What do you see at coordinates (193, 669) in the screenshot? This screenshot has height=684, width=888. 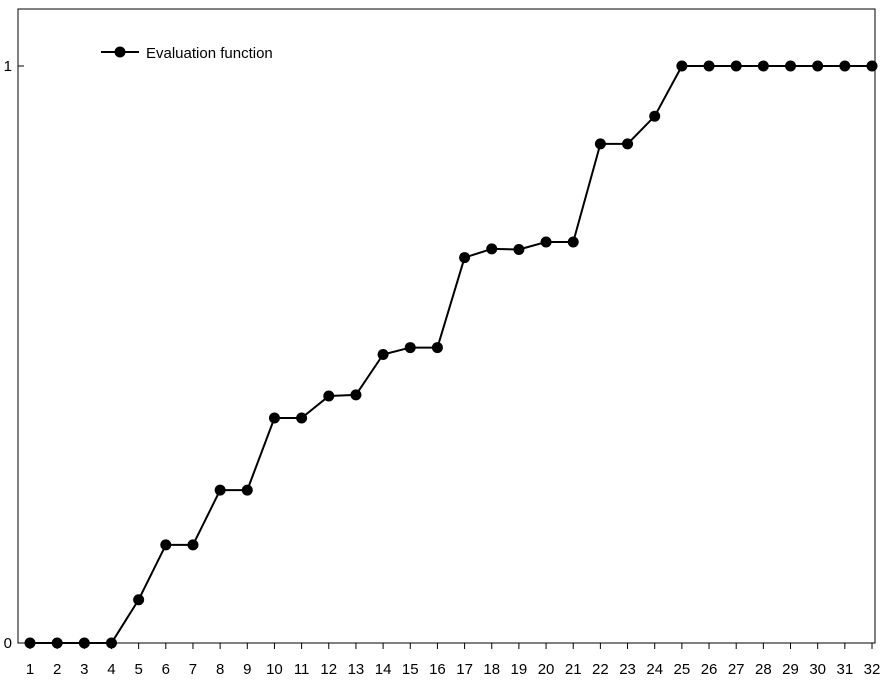 I see `x-tick-label: 7` at bounding box center [193, 669].